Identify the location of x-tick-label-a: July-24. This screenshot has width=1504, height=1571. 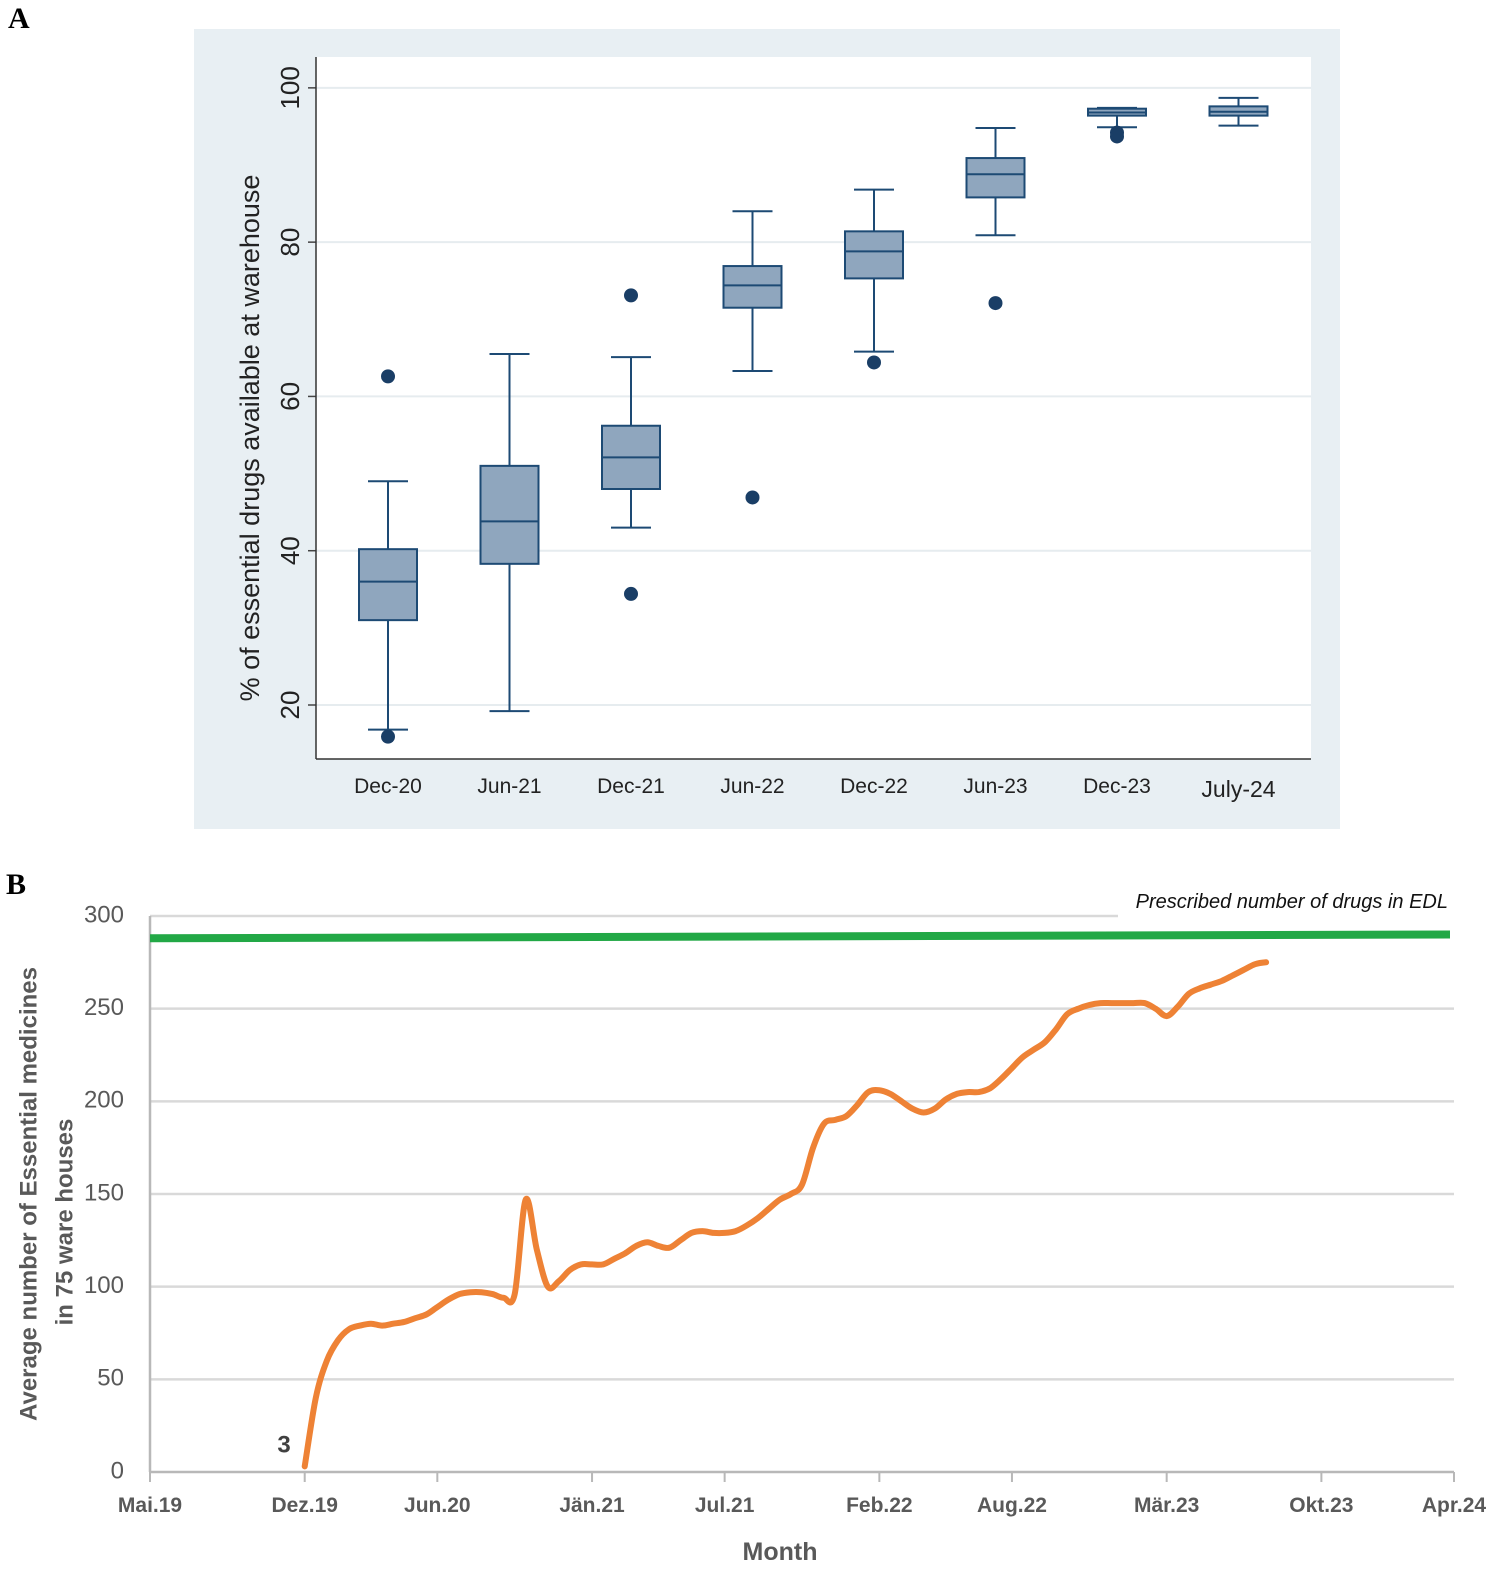
(1238, 789).